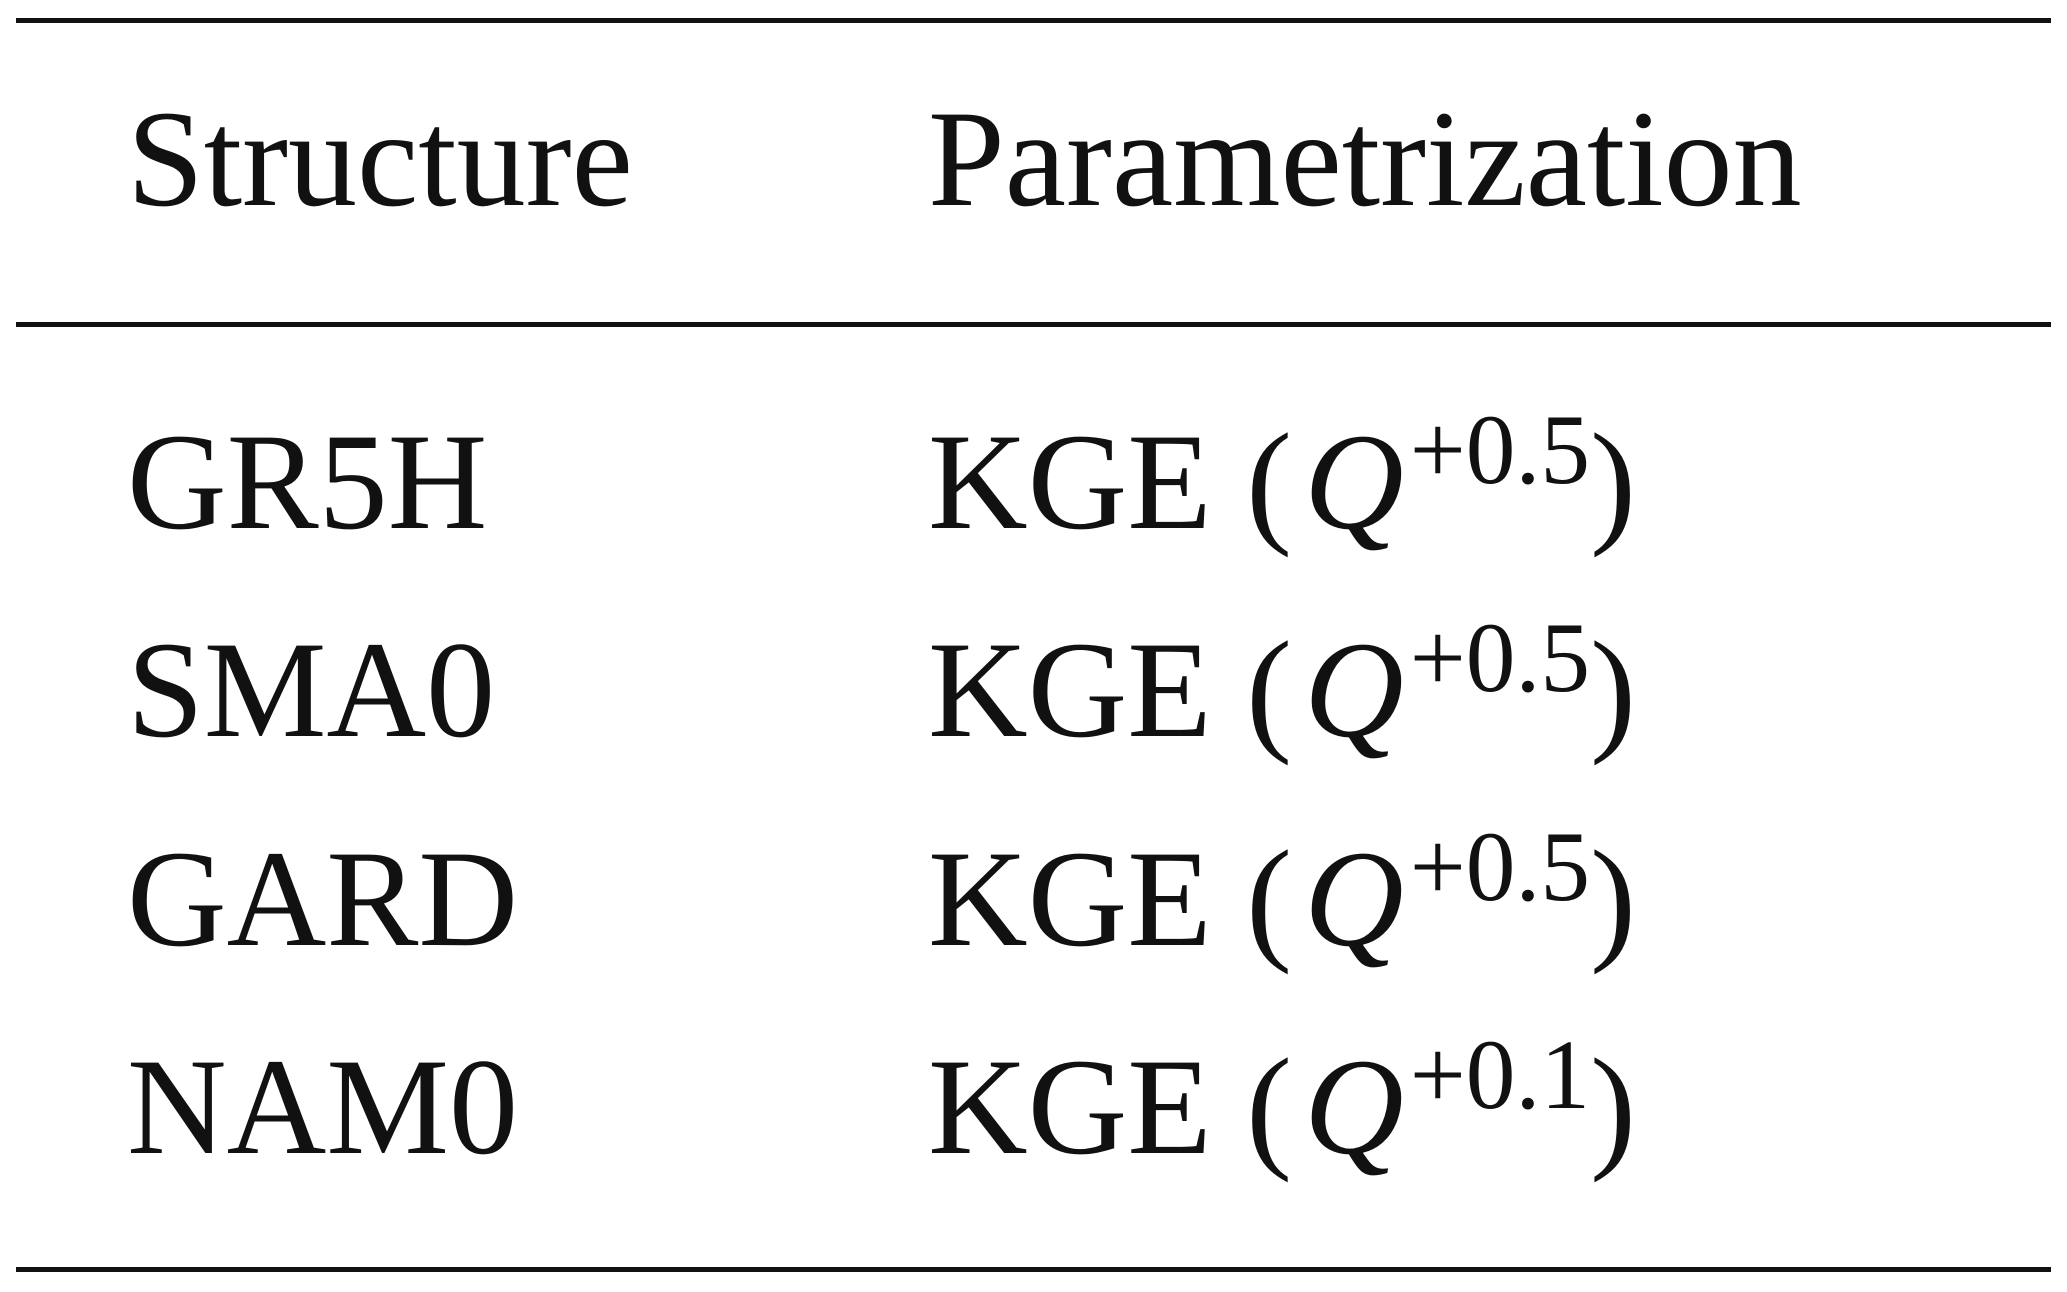 This screenshot has width=2067, height=1292. Describe the element at coordinates (380, 158) in the screenshot. I see `column-header-structure: Structure` at that location.